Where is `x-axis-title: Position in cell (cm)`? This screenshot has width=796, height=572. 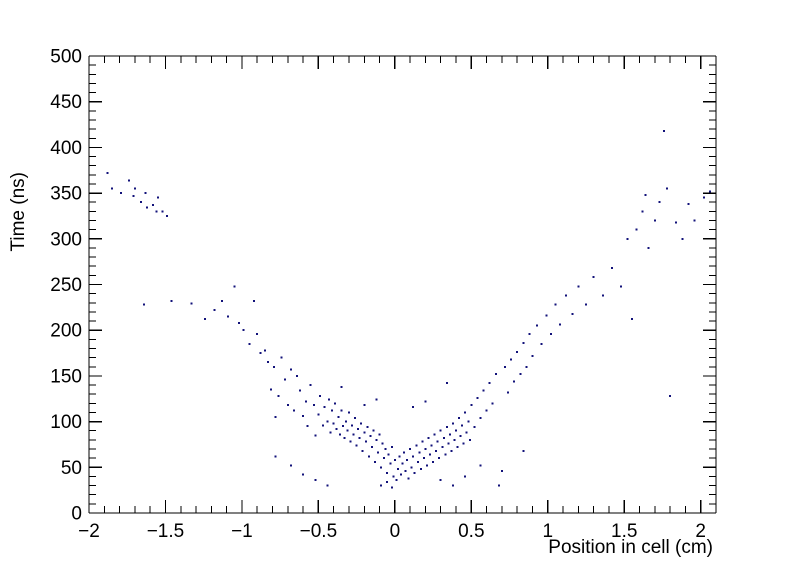
x-axis-title: Position in cell (cm) is located at coordinates (630, 547).